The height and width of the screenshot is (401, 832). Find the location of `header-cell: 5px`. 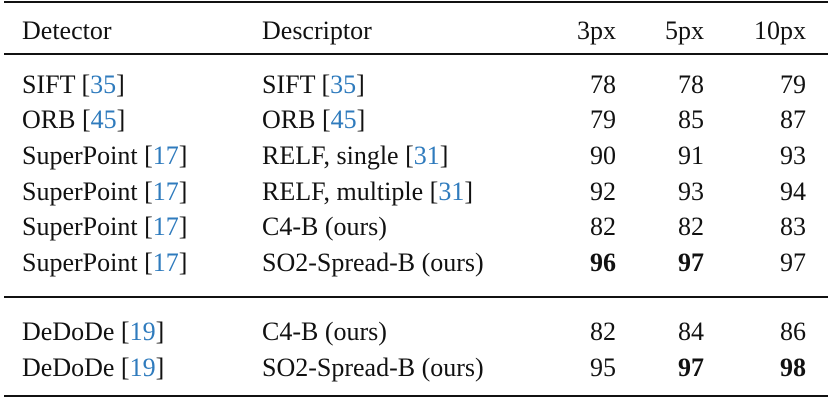

header-cell: 5px is located at coordinates (684, 30).